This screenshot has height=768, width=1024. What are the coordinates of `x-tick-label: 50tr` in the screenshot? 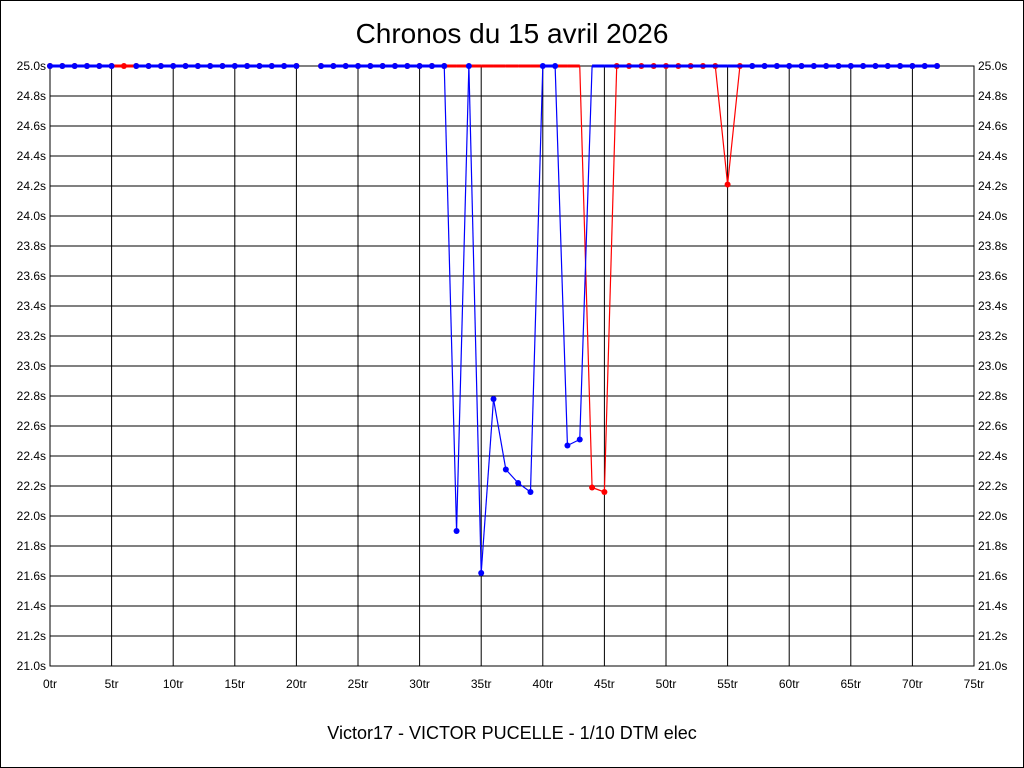 It's located at (666, 684).